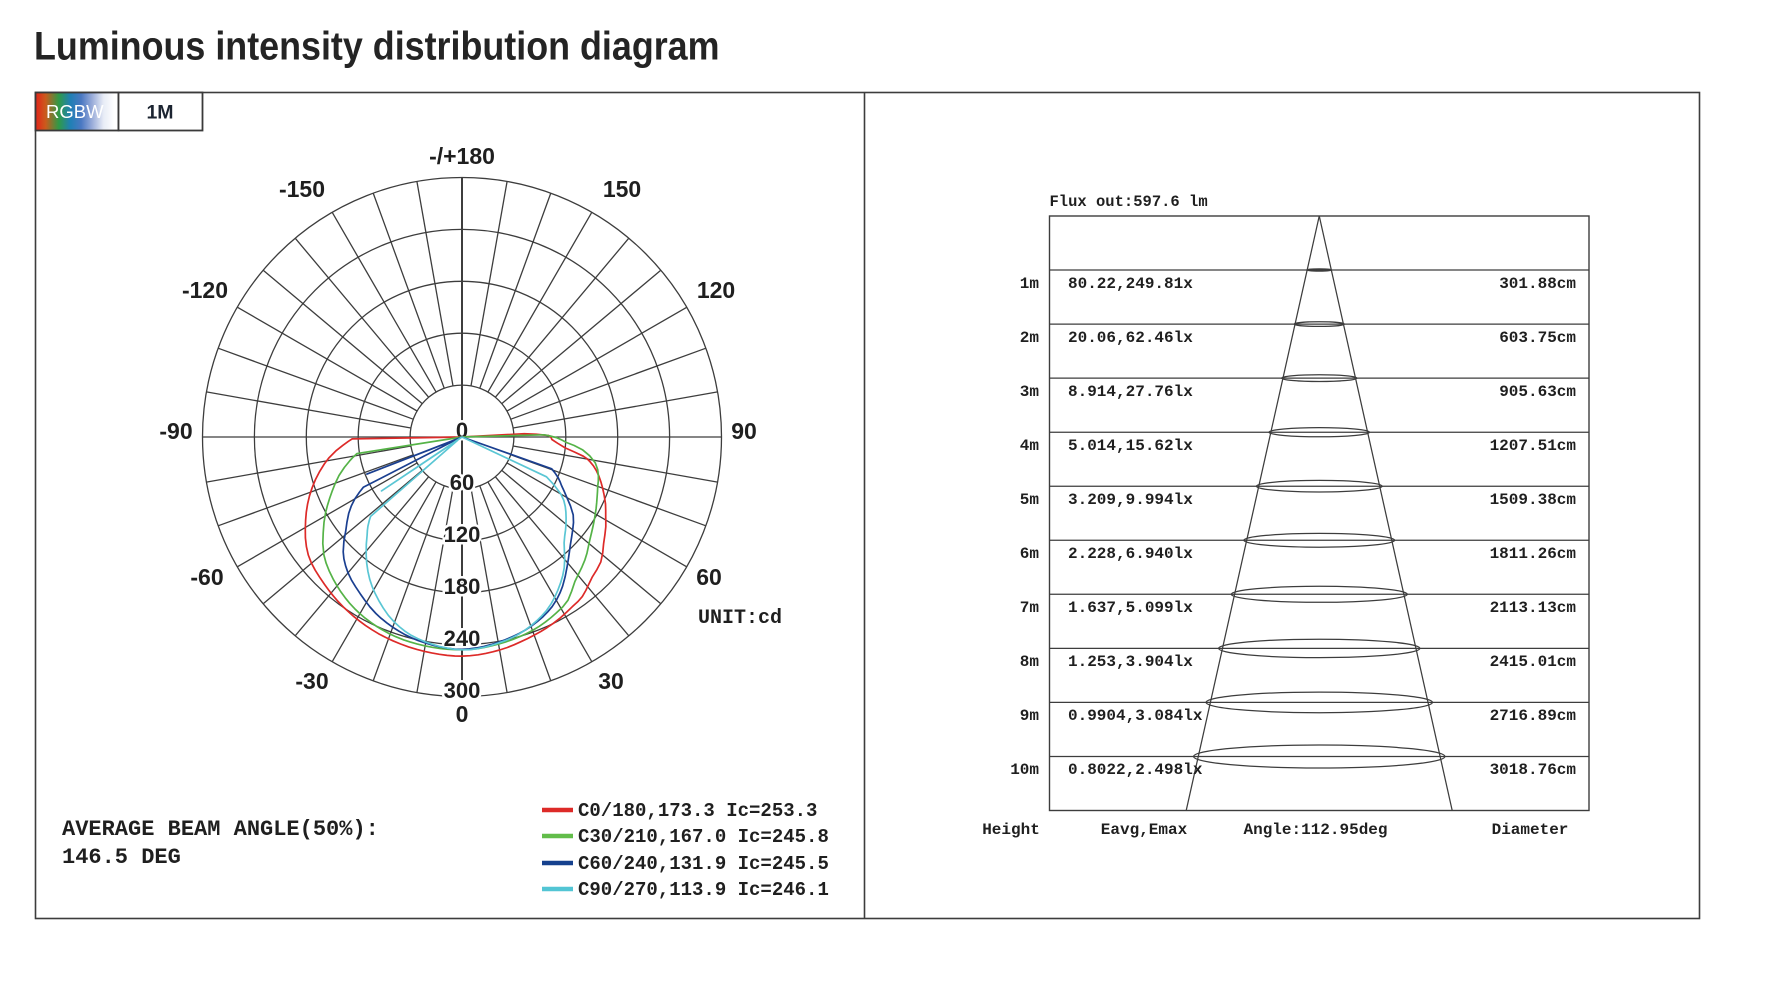 This screenshot has width=1766, height=991. Describe the element at coordinates (703, 837) in the screenshot. I see `svg-text: C30/210,167.0 Ic=245.8` at that location.